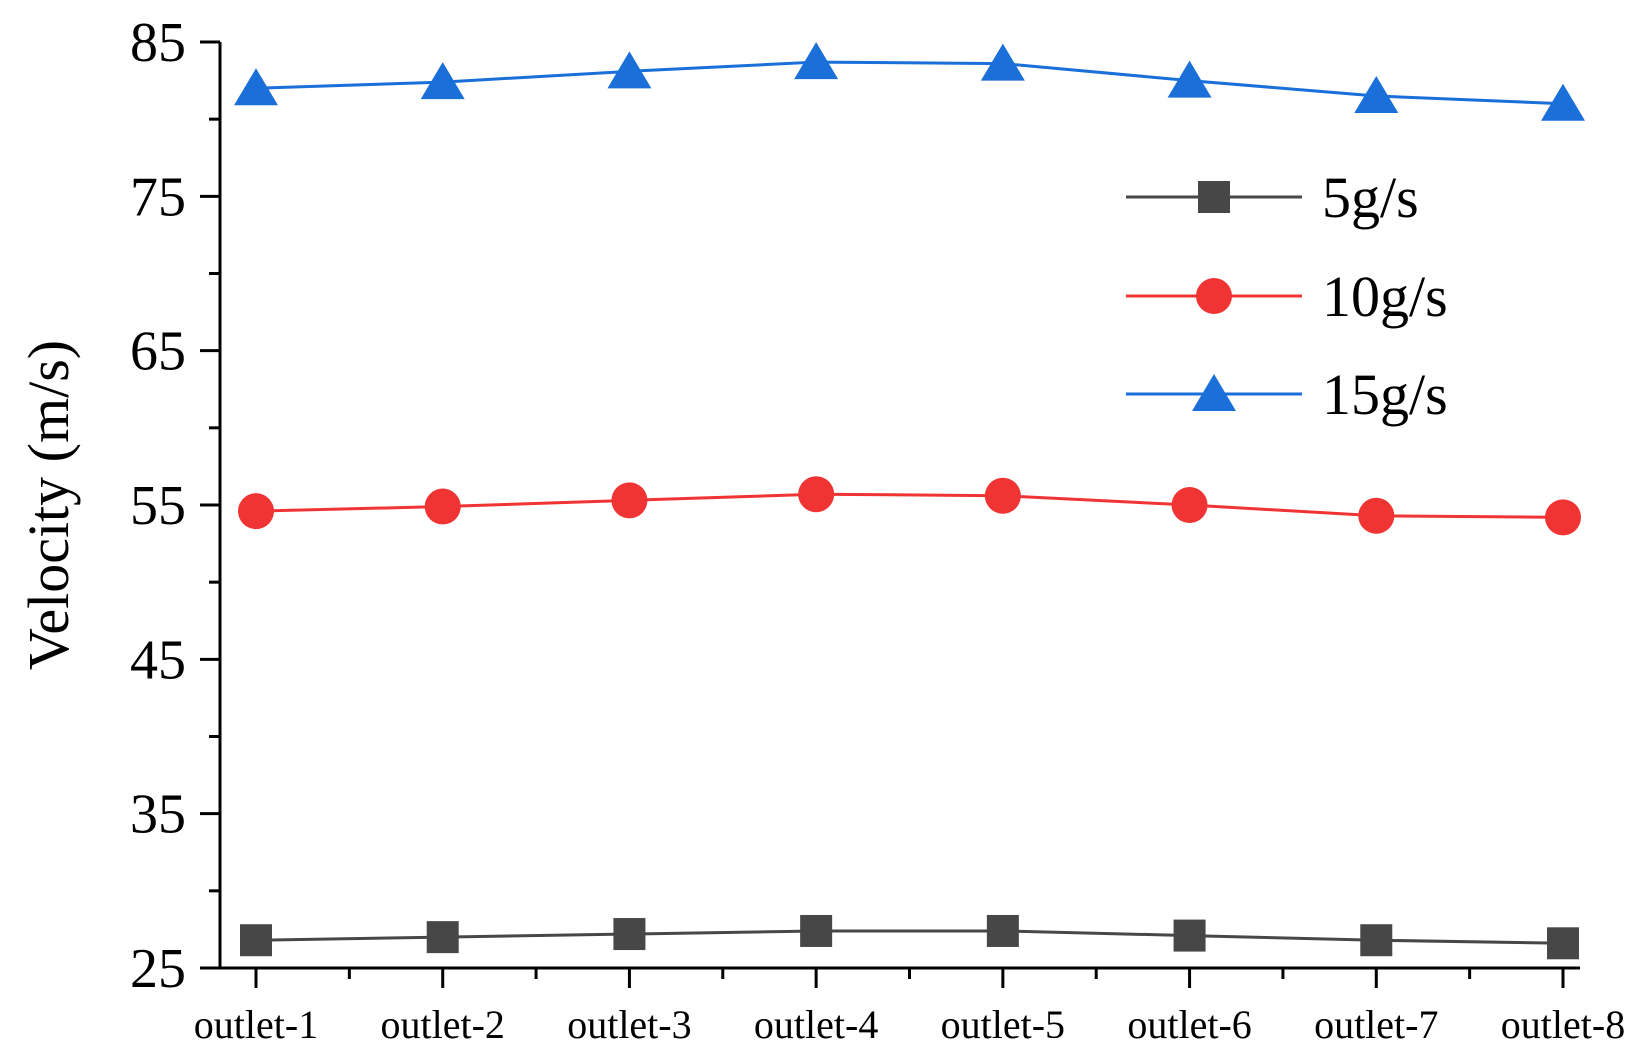 This screenshot has width=1648, height=1056. I want to click on x-tick-label: outlet-4, so click(816, 1024).